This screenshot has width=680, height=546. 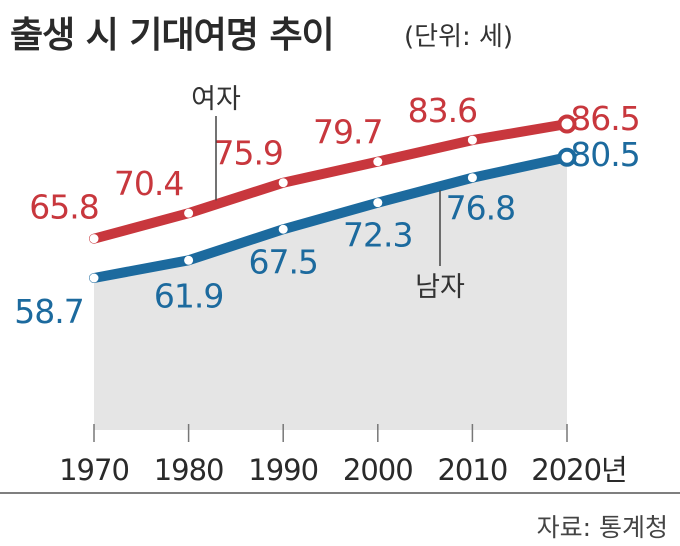 I want to click on x-tick-label: 2020년, so click(x=578, y=470).